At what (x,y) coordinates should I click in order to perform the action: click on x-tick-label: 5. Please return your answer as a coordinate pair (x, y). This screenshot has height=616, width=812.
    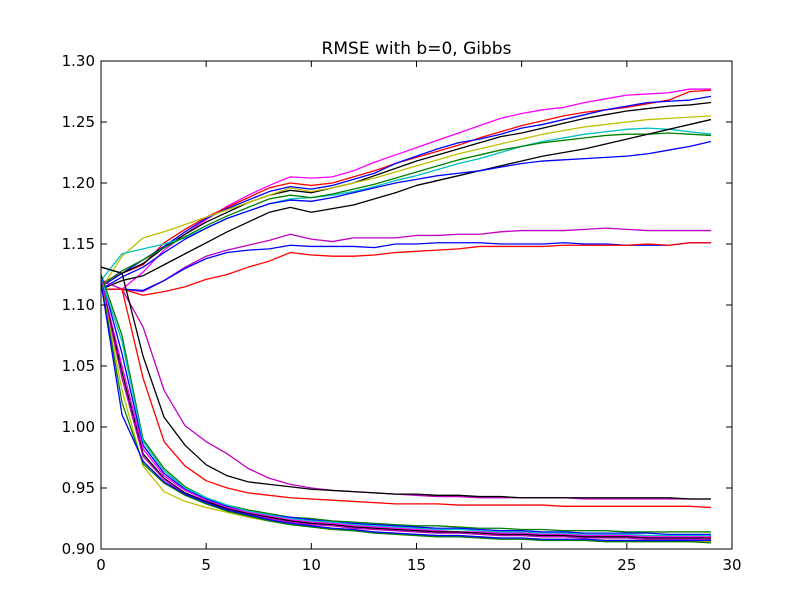
    Looking at the image, I should click on (206, 565).